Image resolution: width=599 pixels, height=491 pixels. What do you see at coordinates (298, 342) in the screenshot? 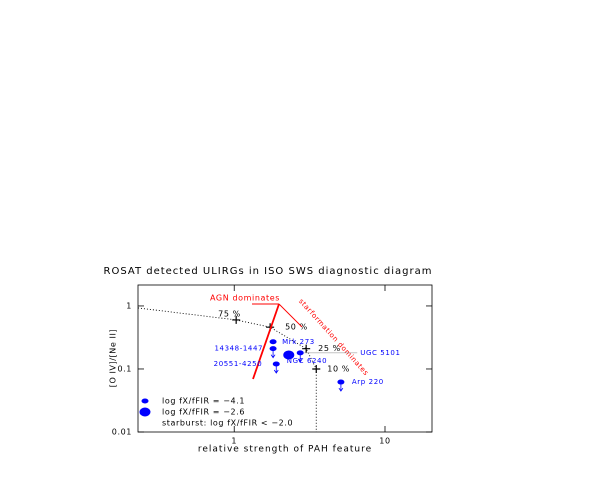
I see `point-label: Mrk 273` at bounding box center [298, 342].